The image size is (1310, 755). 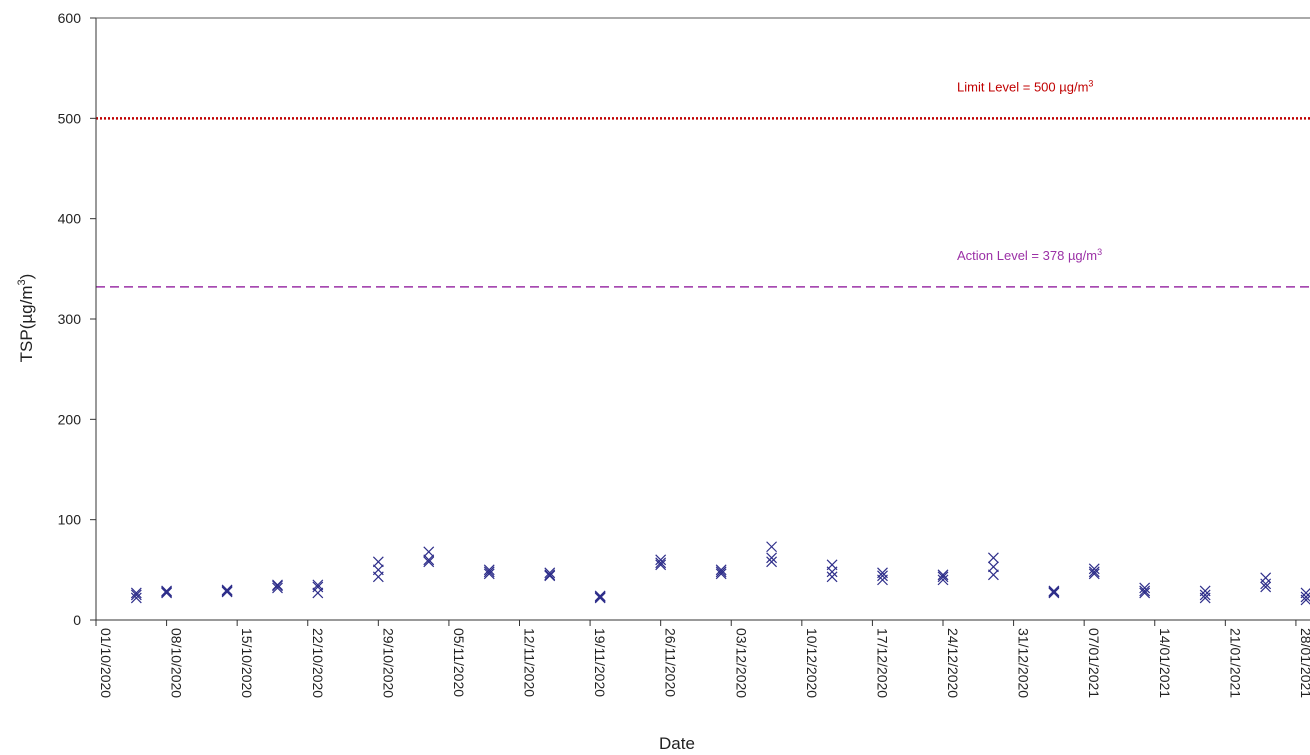 I want to click on x-axis-title: Date, so click(x=677, y=743).